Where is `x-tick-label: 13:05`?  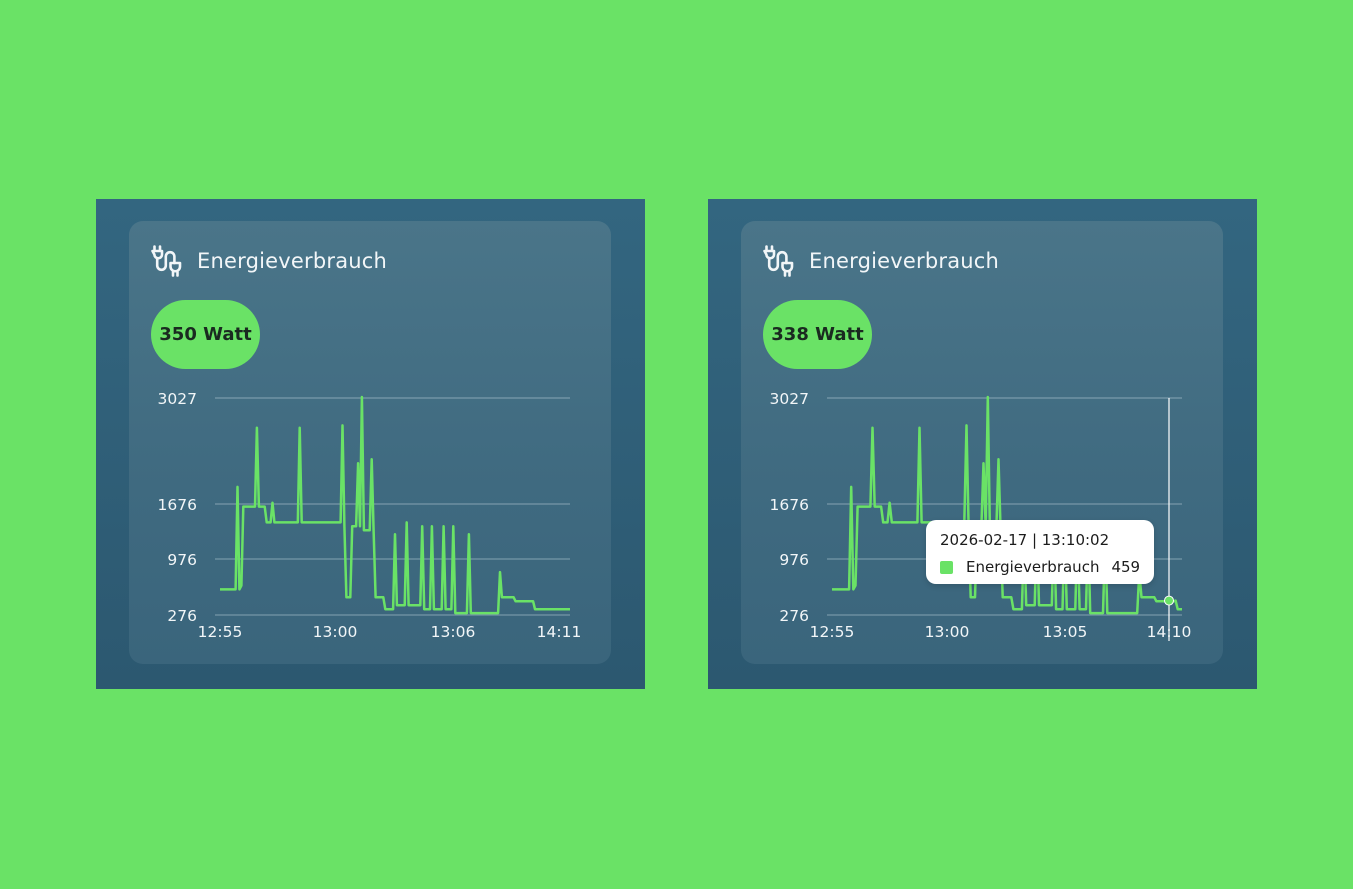 x-tick-label: 13:05 is located at coordinates (1065, 632).